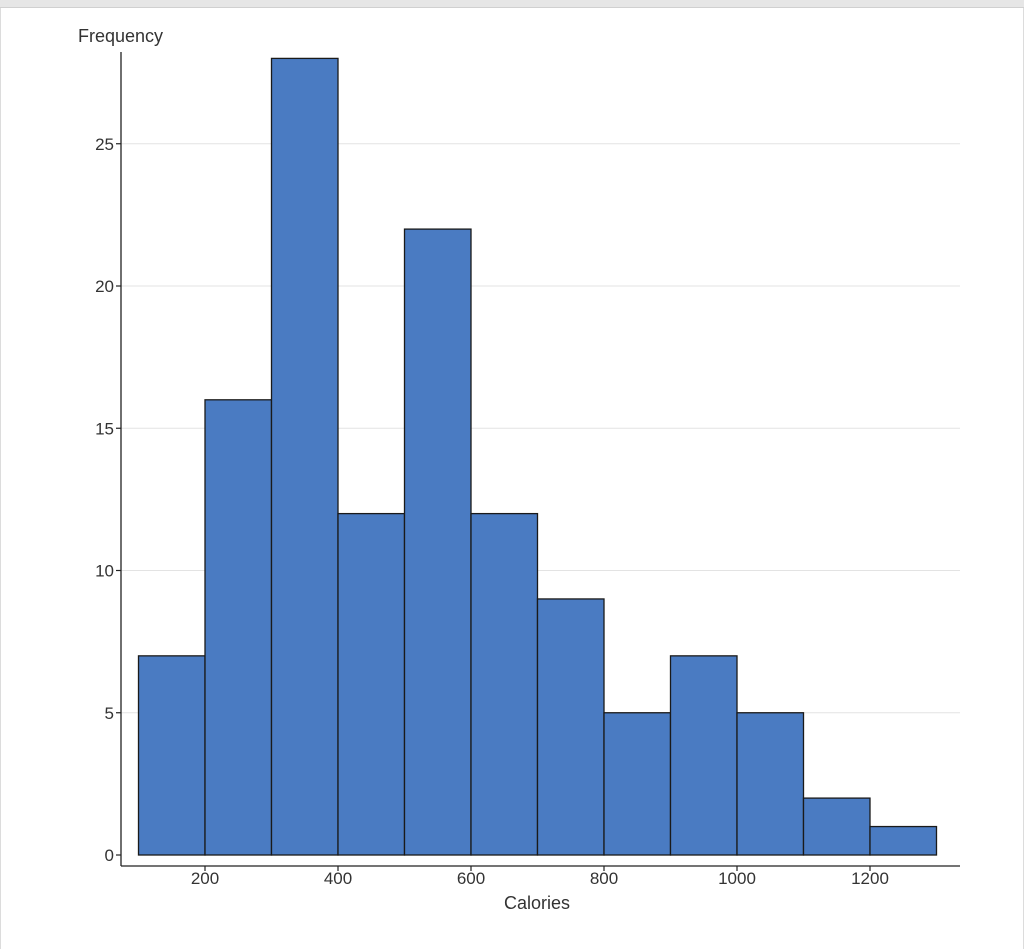  I want to click on y-tick-label-5: 5, so click(109, 713).